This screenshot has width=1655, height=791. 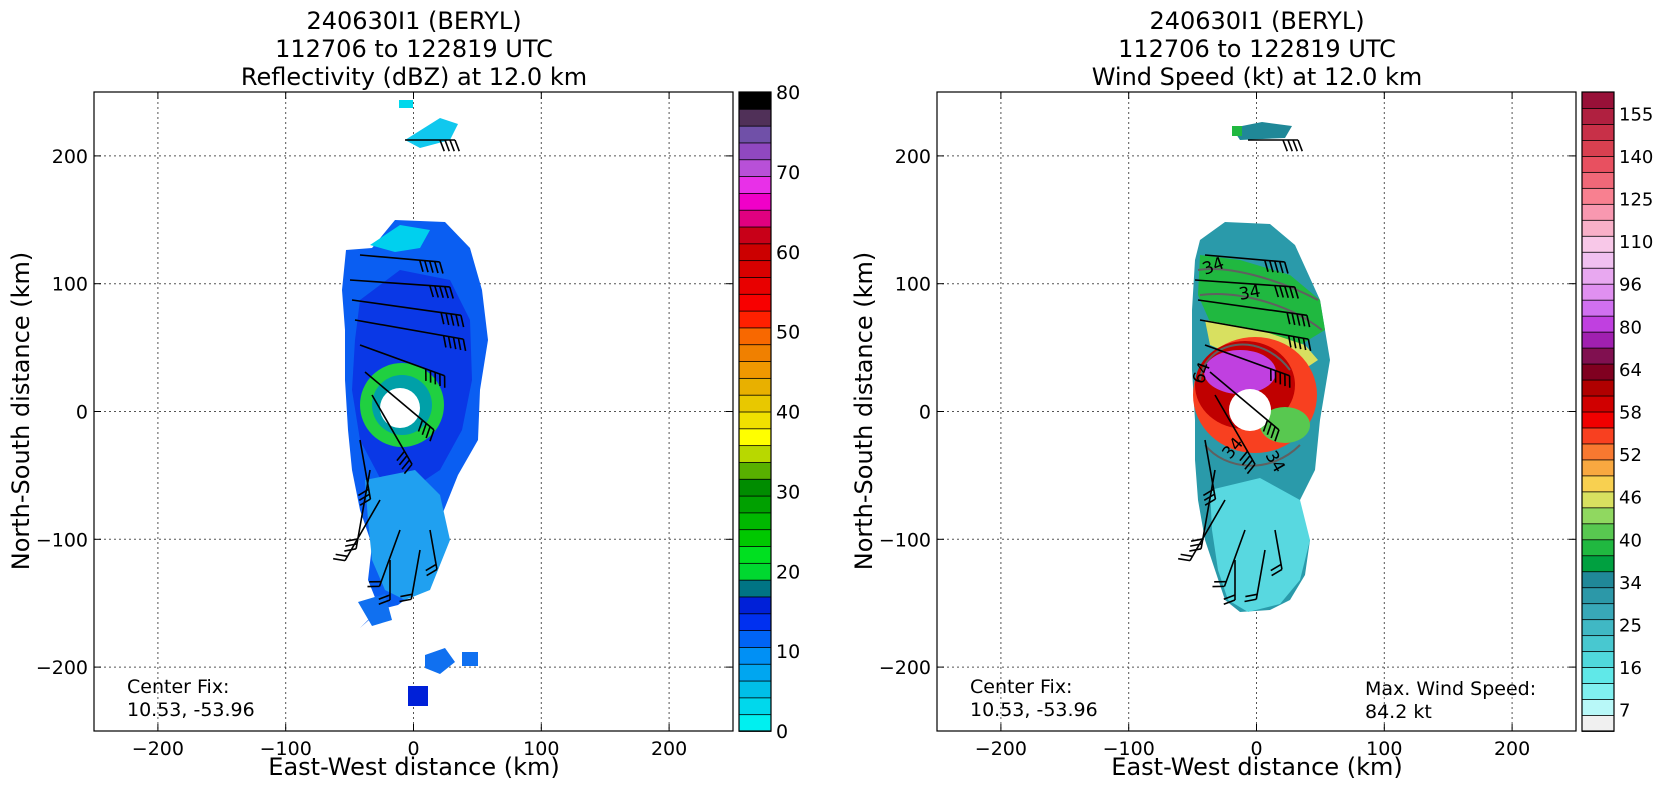 What do you see at coordinates (1630, 668) in the screenshot?
I see `colorbar-tick-label: 16` at bounding box center [1630, 668].